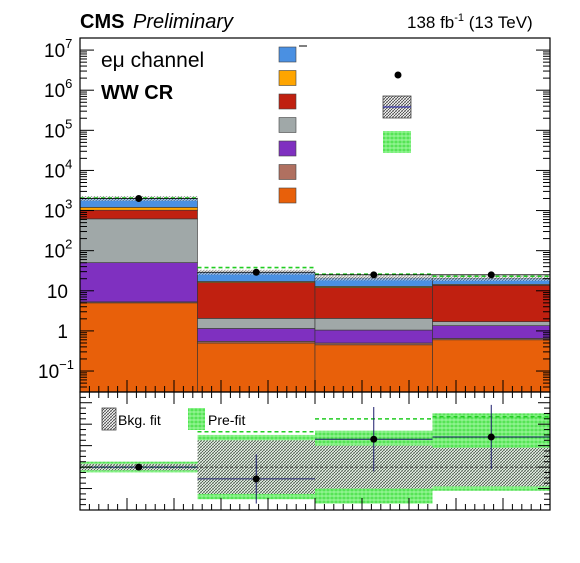 Image resolution: width=580 pixels, height=563 pixels. I want to click on stack-bar-tw-bin0, so click(138, 209).